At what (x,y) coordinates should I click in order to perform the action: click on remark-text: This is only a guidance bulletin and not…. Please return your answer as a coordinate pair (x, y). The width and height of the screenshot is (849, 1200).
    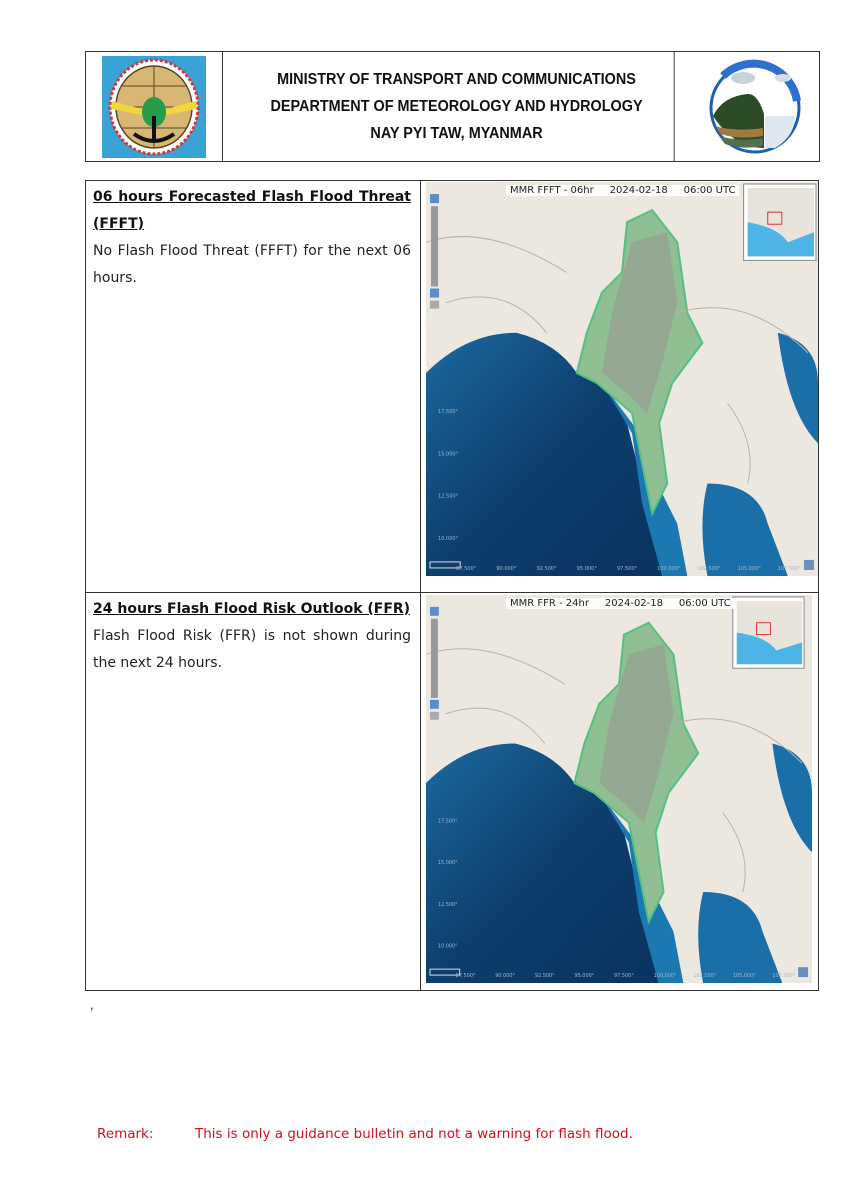
    Looking at the image, I should click on (414, 1134).